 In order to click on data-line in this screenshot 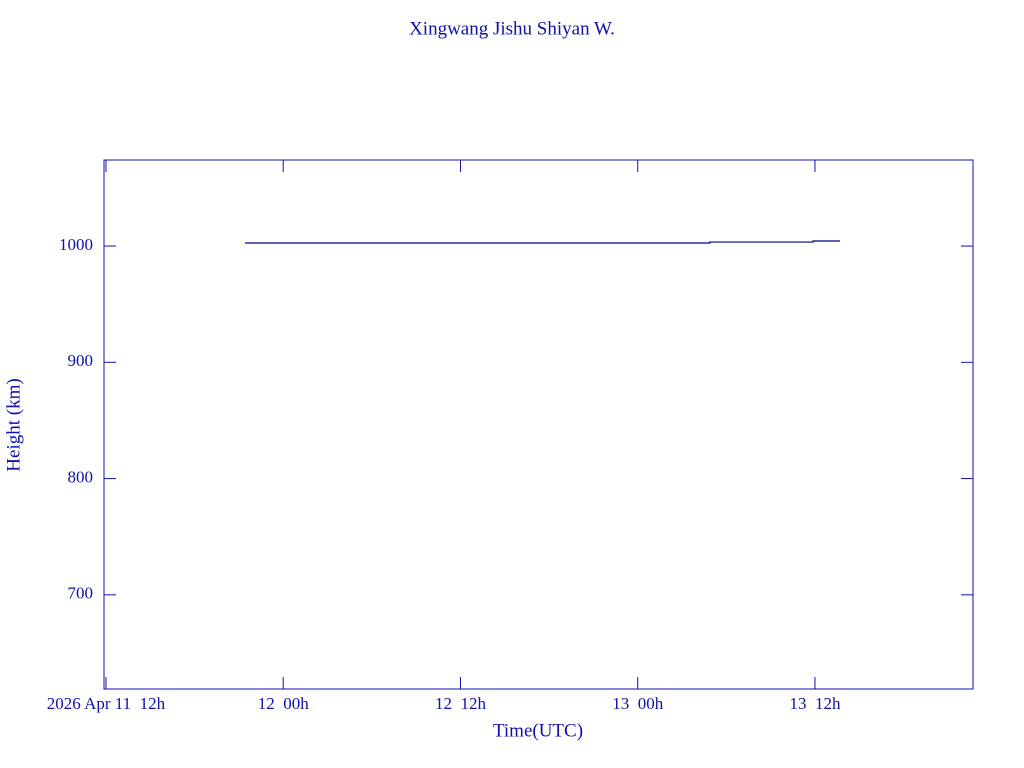, I will do `click(543, 242)`.